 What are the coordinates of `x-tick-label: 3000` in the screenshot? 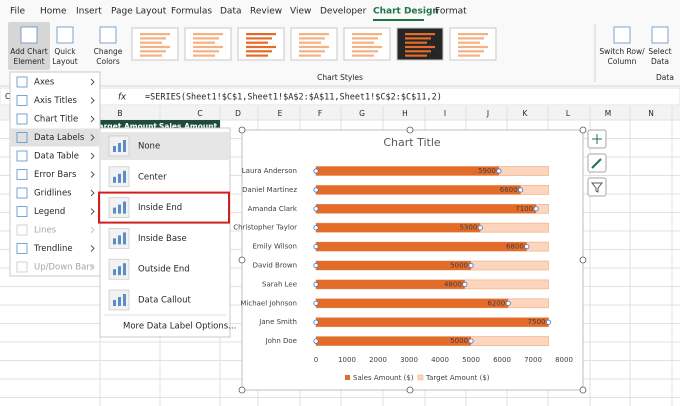 It's located at (409, 360).